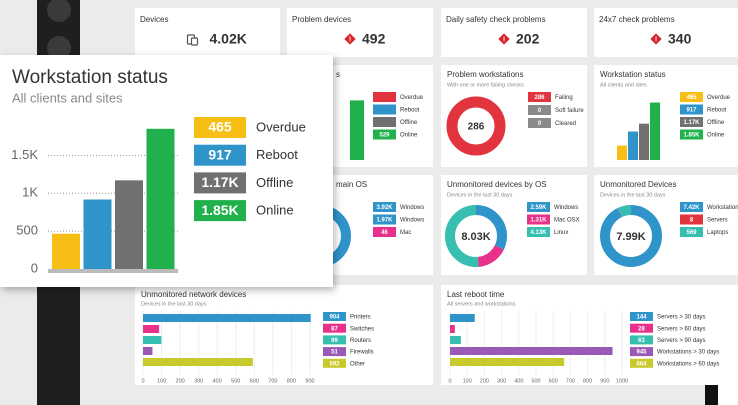 This screenshot has height=405, width=738. Describe the element at coordinates (220, 154) in the screenshot. I see `legend-value: 917` at that location.